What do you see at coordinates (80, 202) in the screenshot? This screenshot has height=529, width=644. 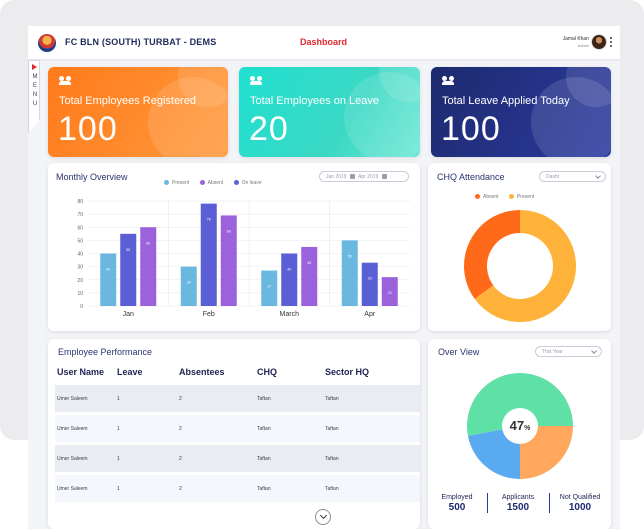 I see `y-tick-label: 80` at bounding box center [80, 202].